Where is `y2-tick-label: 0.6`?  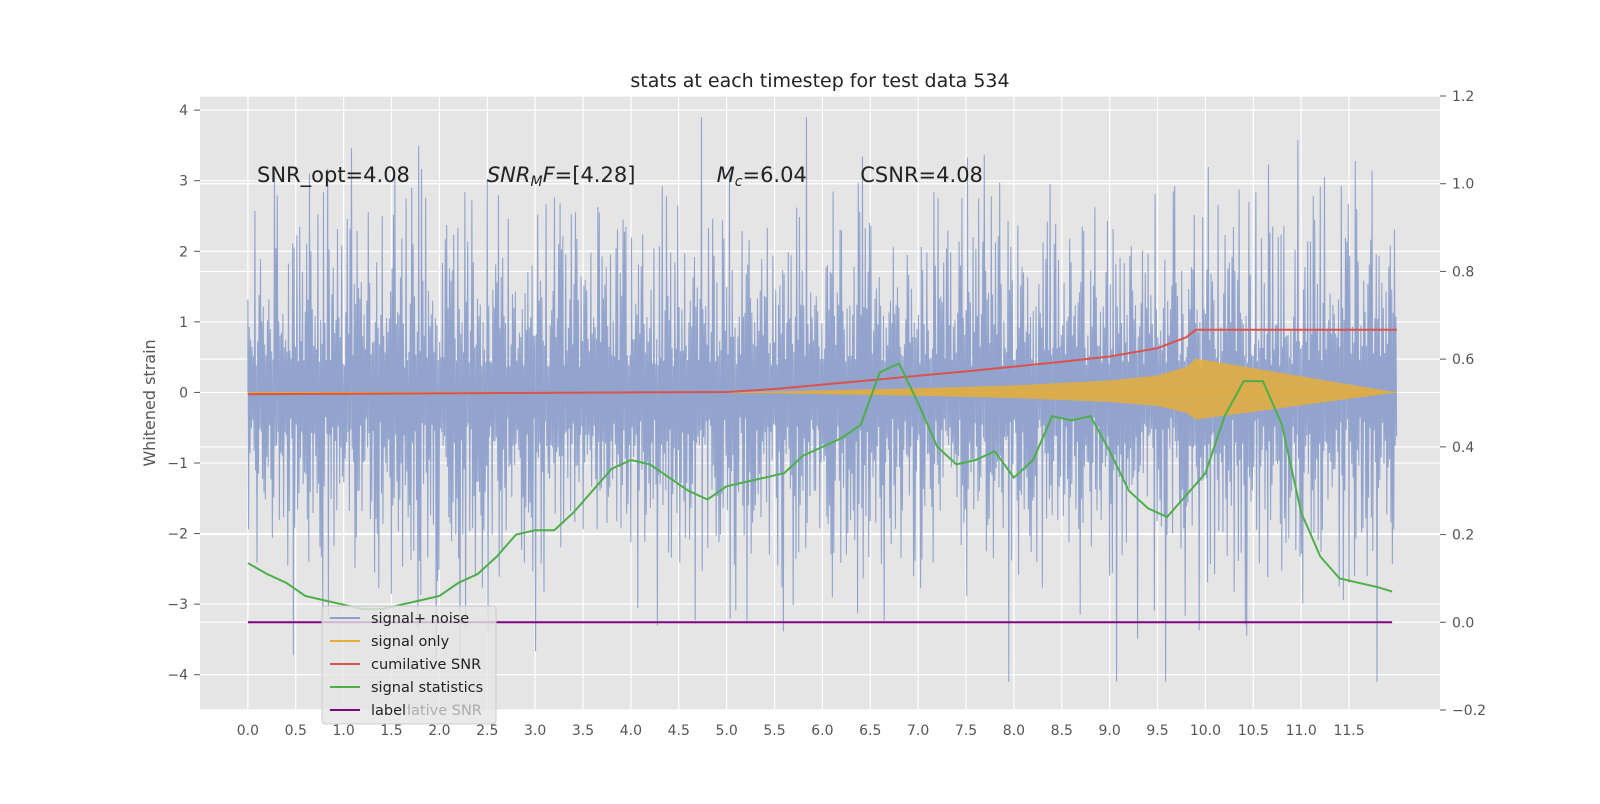
y2-tick-label: 0.6 is located at coordinates (1463, 360).